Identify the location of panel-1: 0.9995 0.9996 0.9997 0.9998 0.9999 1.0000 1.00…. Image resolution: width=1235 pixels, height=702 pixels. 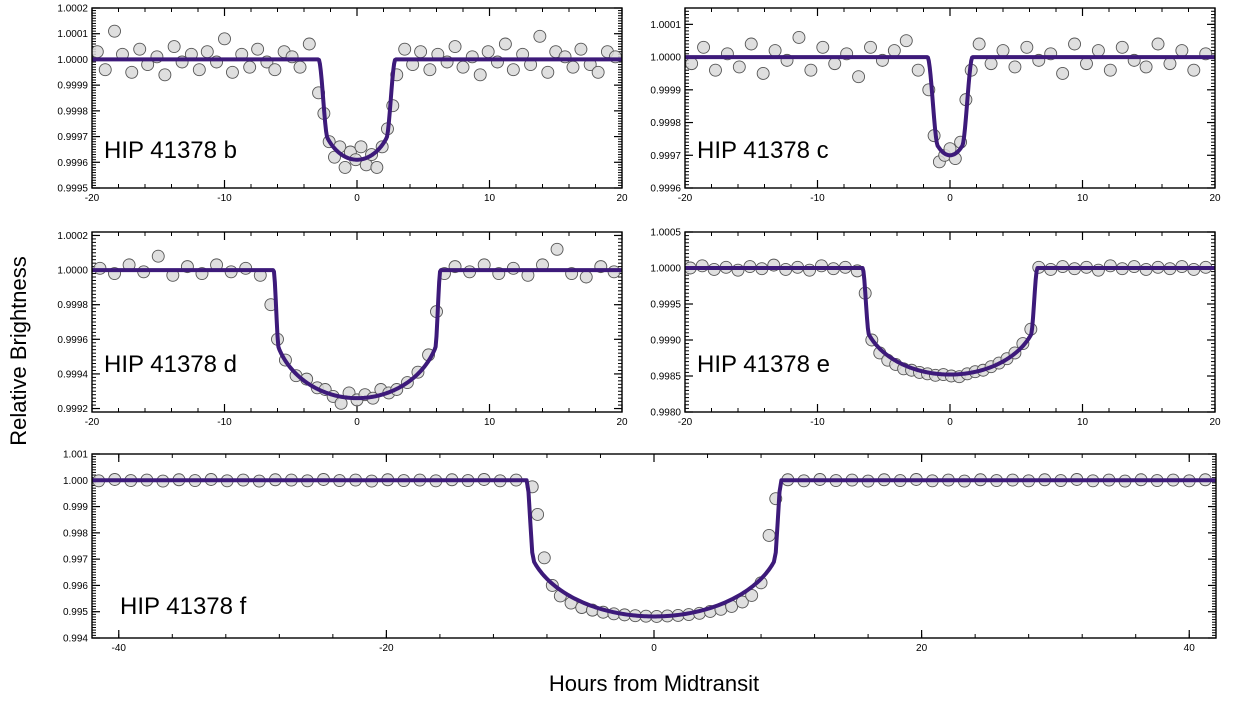
(342, 104).